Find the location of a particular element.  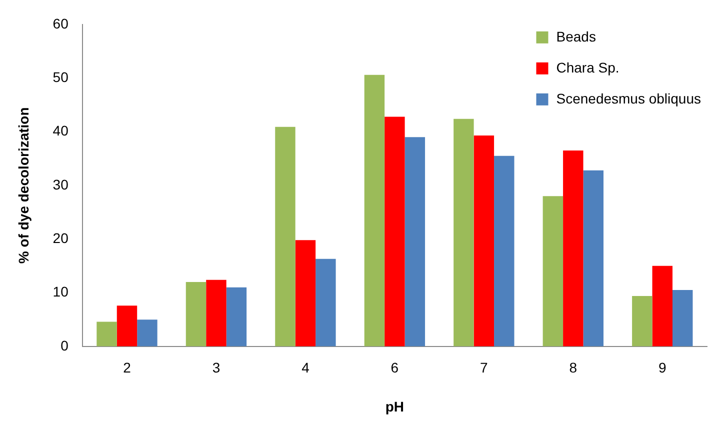

x-axis-title: pH is located at coordinates (394, 406).